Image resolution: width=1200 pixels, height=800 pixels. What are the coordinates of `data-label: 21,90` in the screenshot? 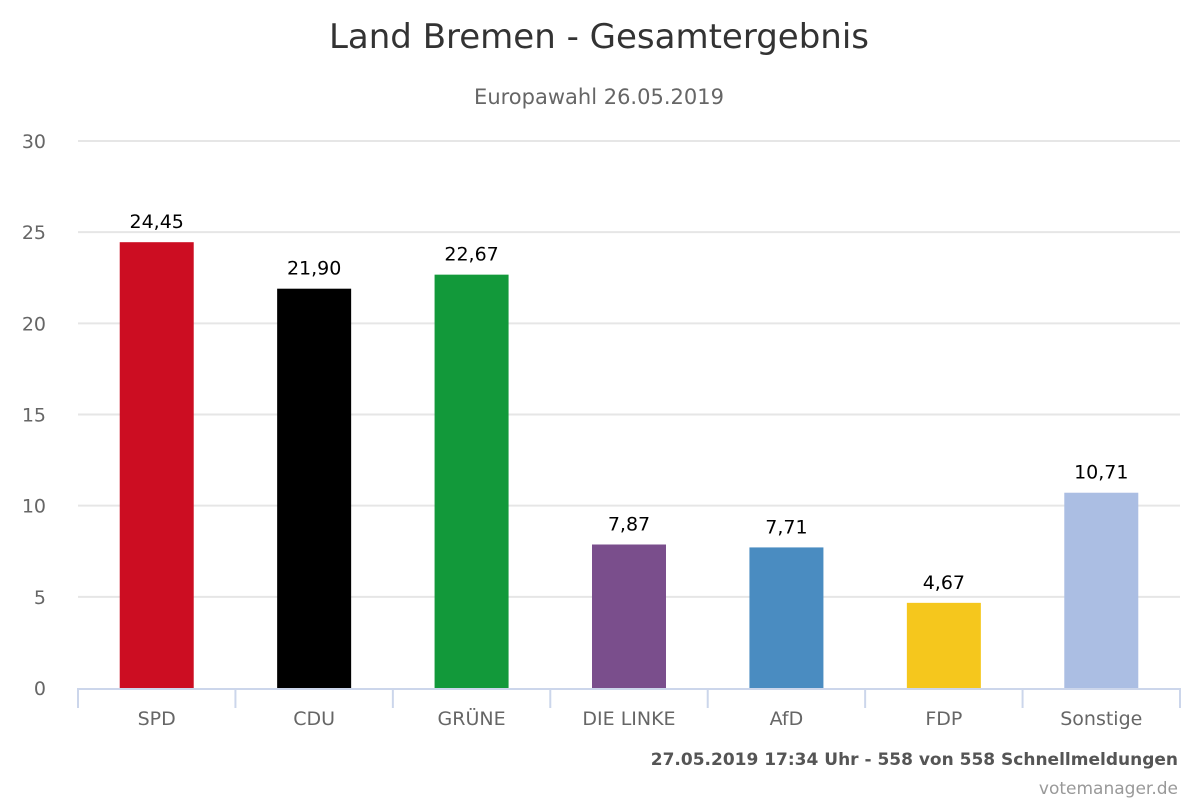 It's located at (314, 269).